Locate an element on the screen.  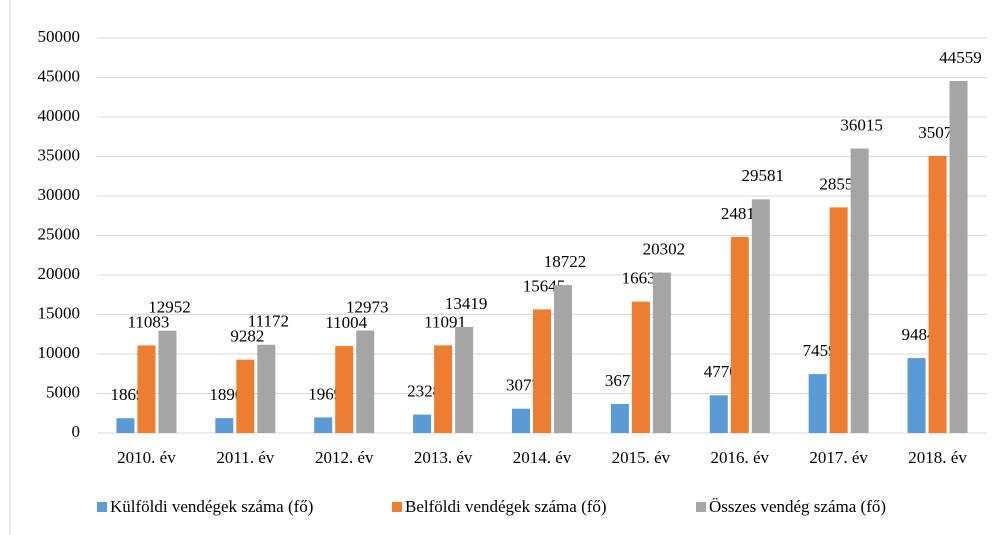
y-tick-label: 10000 is located at coordinates (59, 352).